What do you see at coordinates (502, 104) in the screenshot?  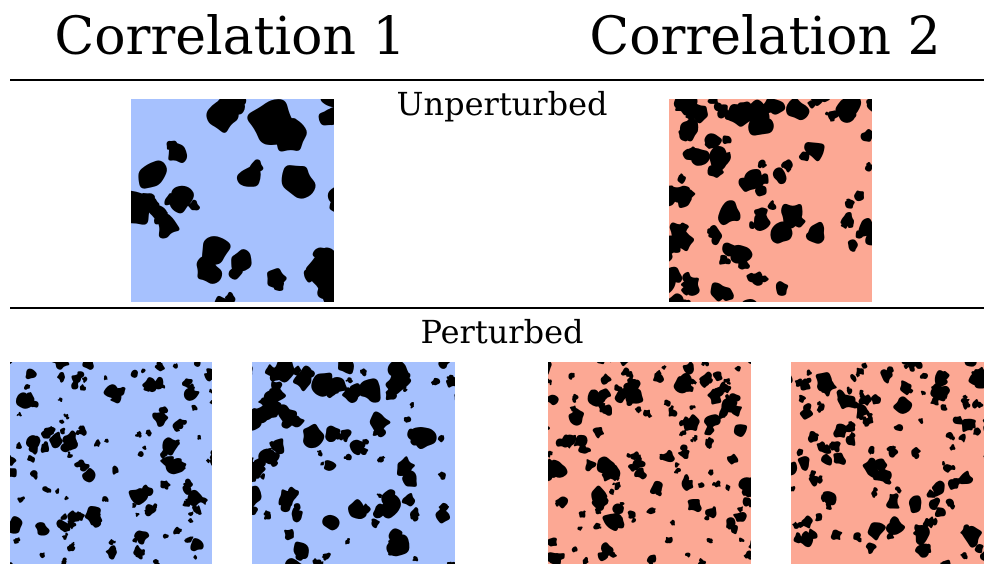 I see `unperturbed-label: Unperturbed` at bounding box center [502, 104].